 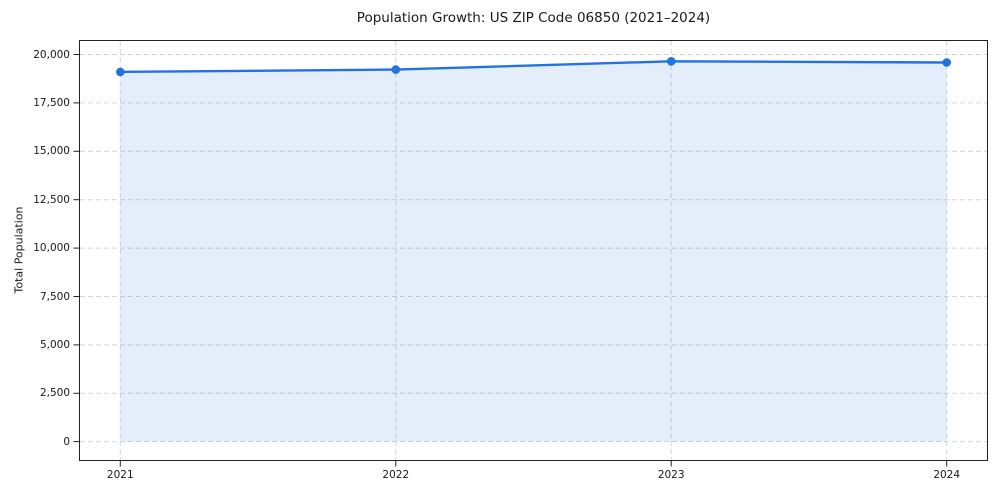 What do you see at coordinates (396, 475) in the screenshot?
I see `x-tick-label: 2022` at bounding box center [396, 475].